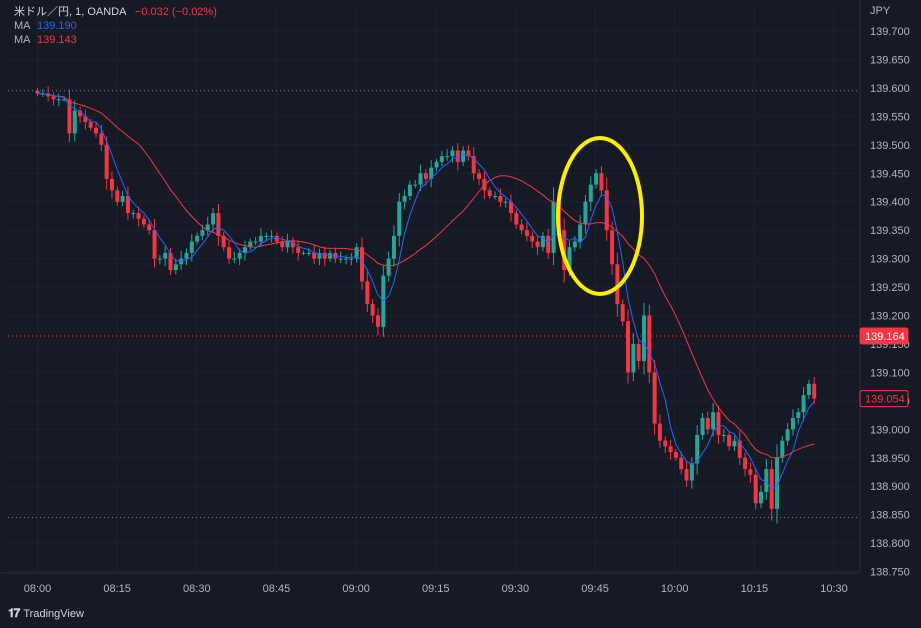 This screenshot has height=628, width=921. I want to click on tradingview-brand: 𝟏𝟕 TradingView, so click(46, 613).